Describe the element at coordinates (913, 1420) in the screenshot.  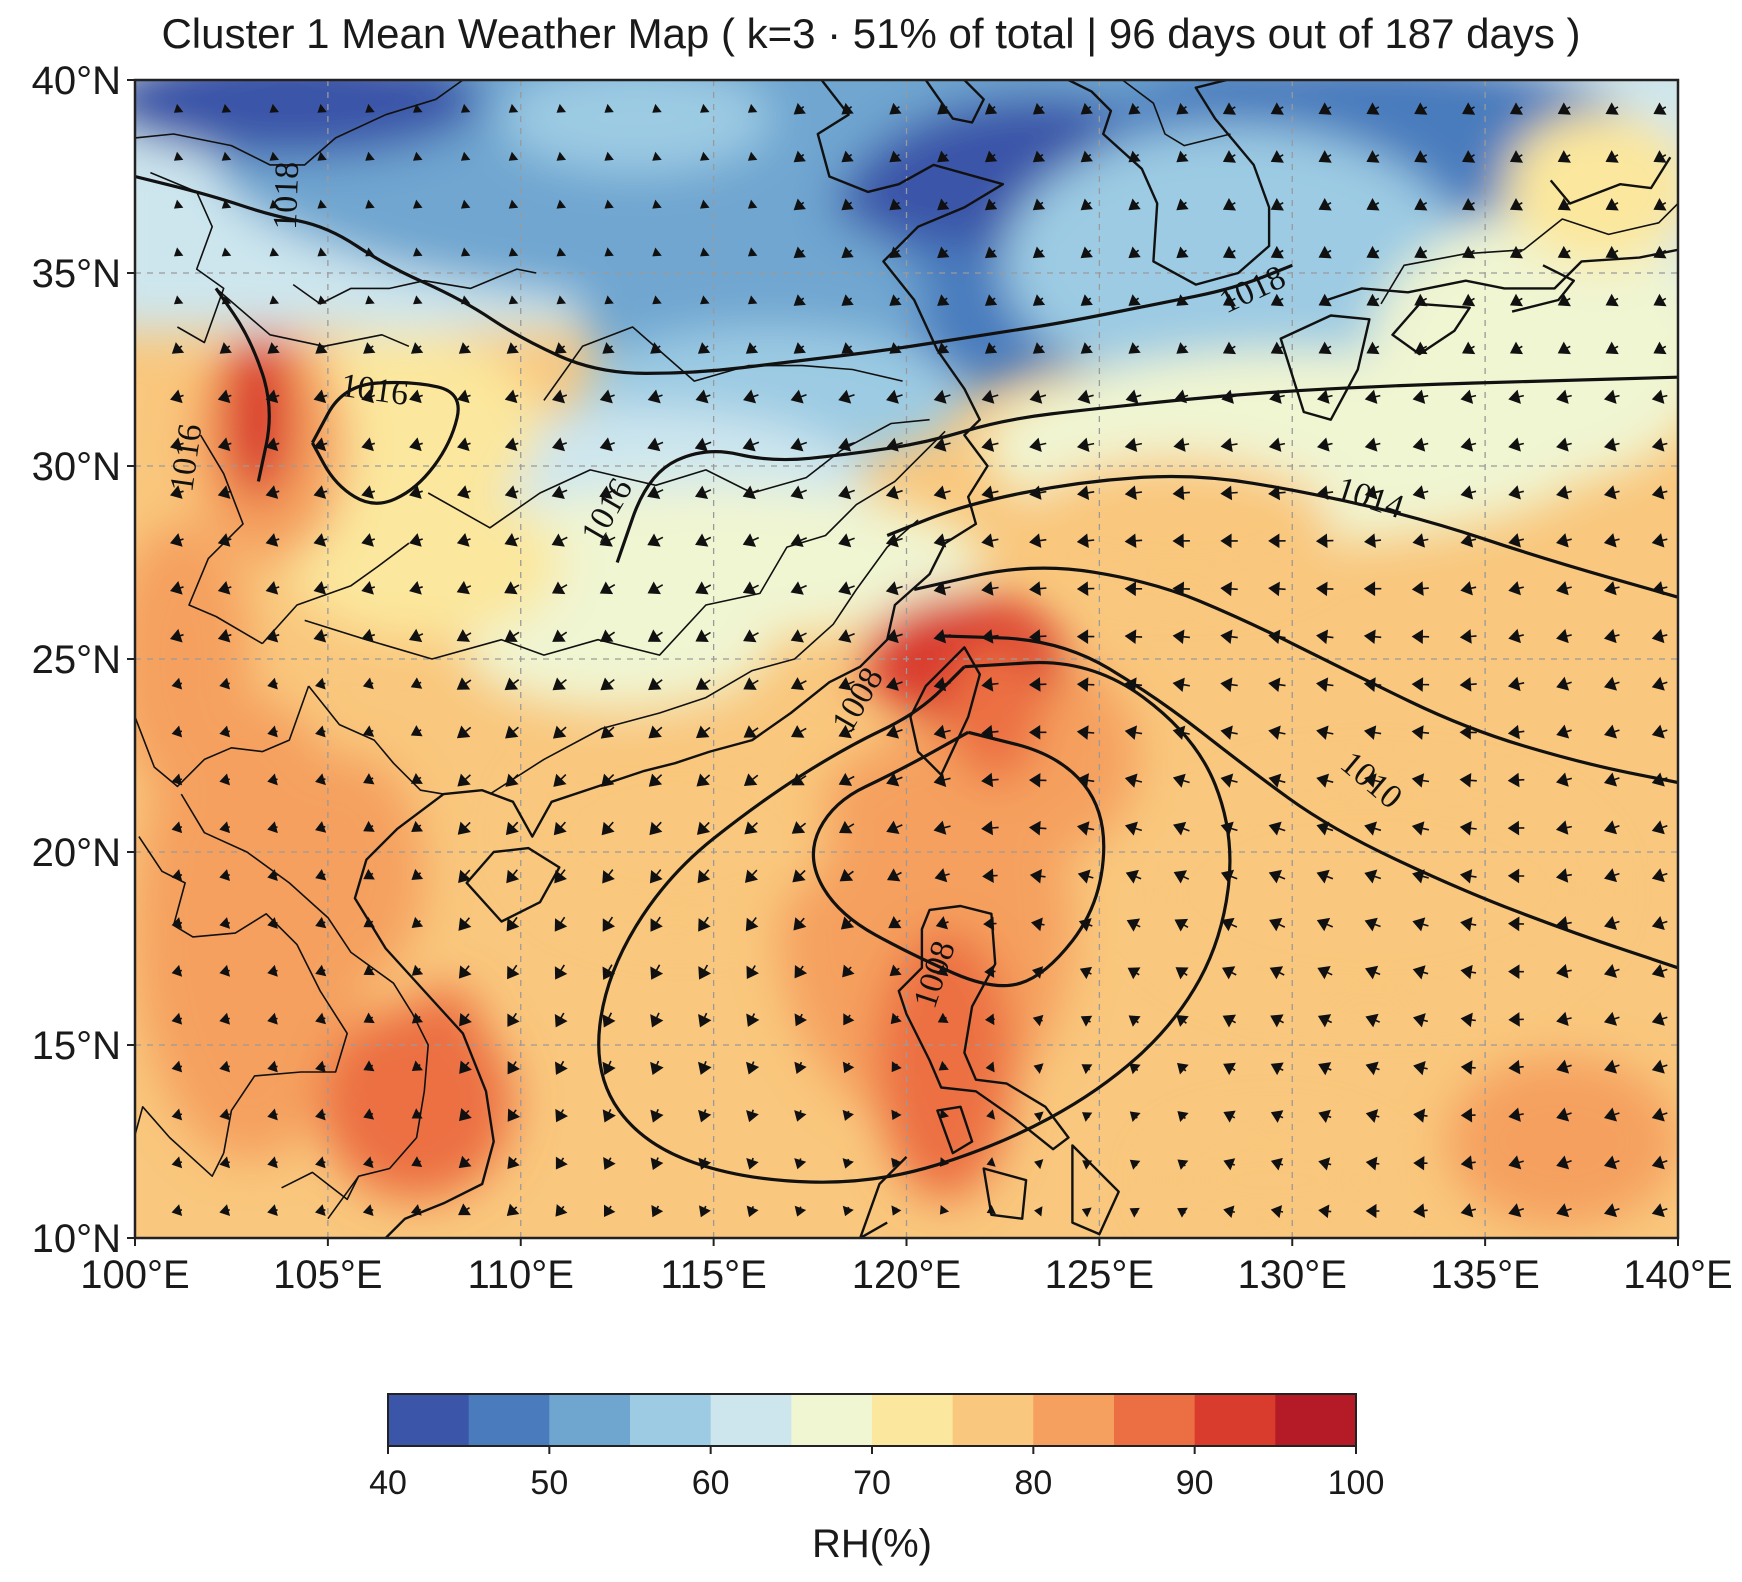
I see `colorbar-cell` at that location.